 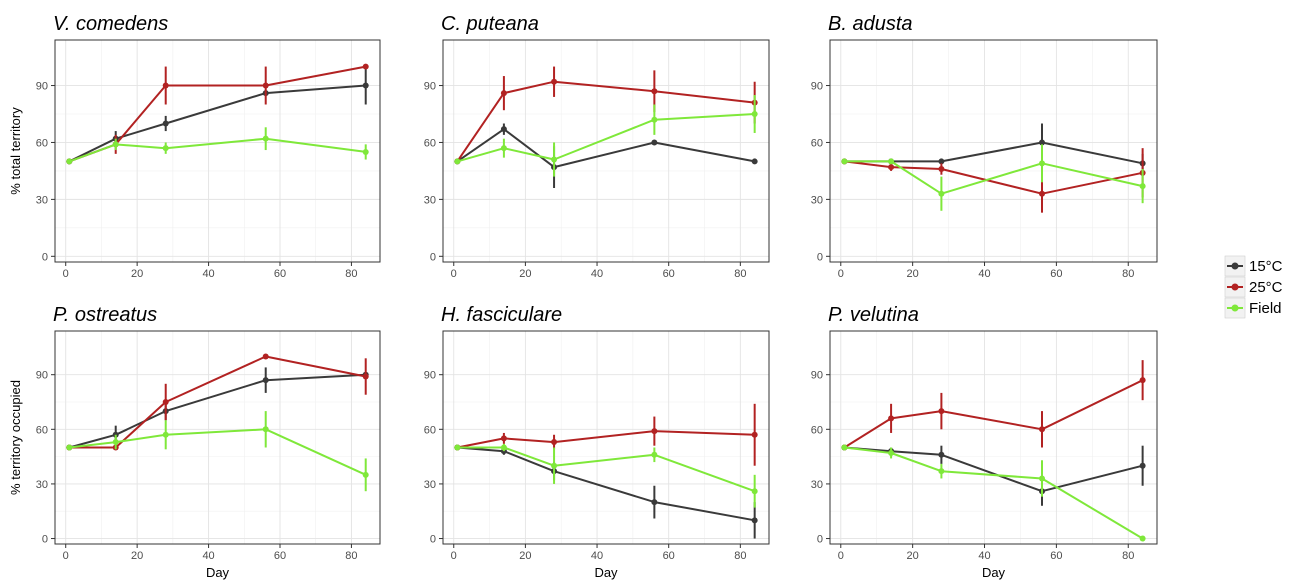 I want to click on panel-title: V. comedens, so click(x=110, y=24).